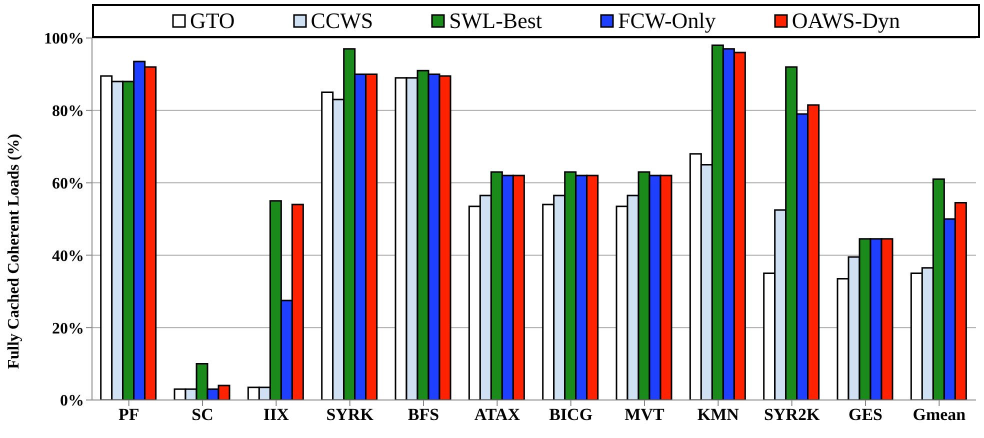 The image size is (984, 438). What do you see at coordinates (68, 329) in the screenshot?
I see `y-tick-label: 20%` at bounding box center [68, 329].